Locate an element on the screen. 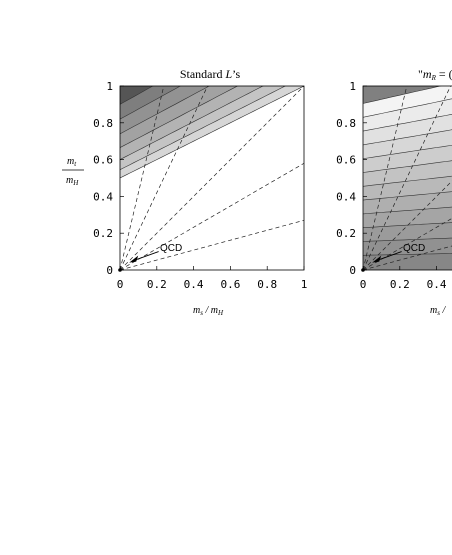 This screenshot has height=555, width=452. y-axis-label: mt mH is located at coordinates (73, 171).